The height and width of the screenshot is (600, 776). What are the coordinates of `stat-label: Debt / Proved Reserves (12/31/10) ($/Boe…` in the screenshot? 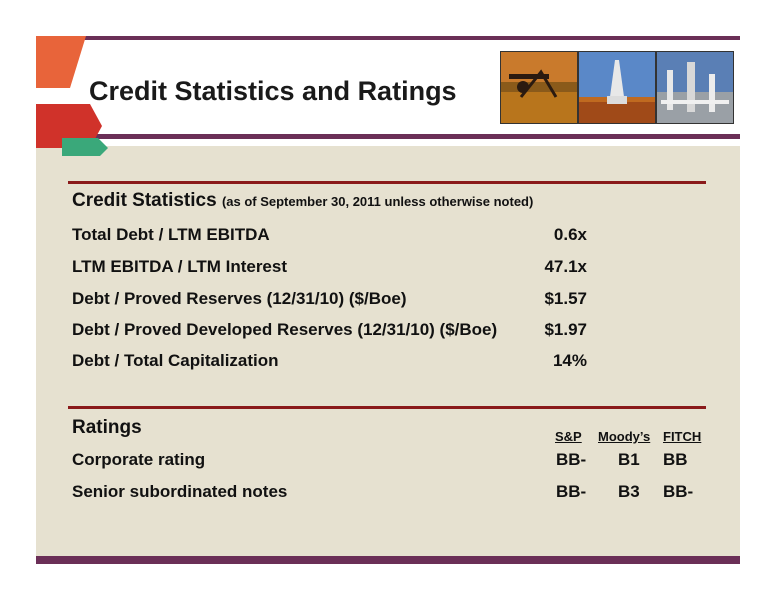 It's located at (239, 298).